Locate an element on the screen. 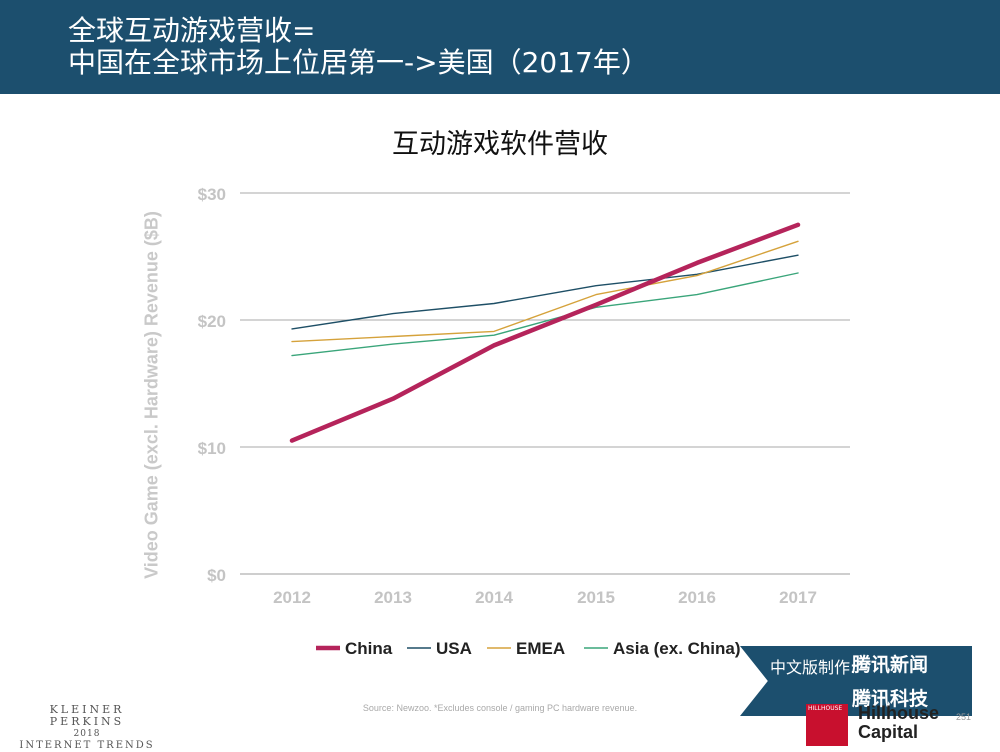 The height and width of the screenshot is (752, 1000). tencent-news-logo: 腾讯新闻 is located at coordinates (890, 665).